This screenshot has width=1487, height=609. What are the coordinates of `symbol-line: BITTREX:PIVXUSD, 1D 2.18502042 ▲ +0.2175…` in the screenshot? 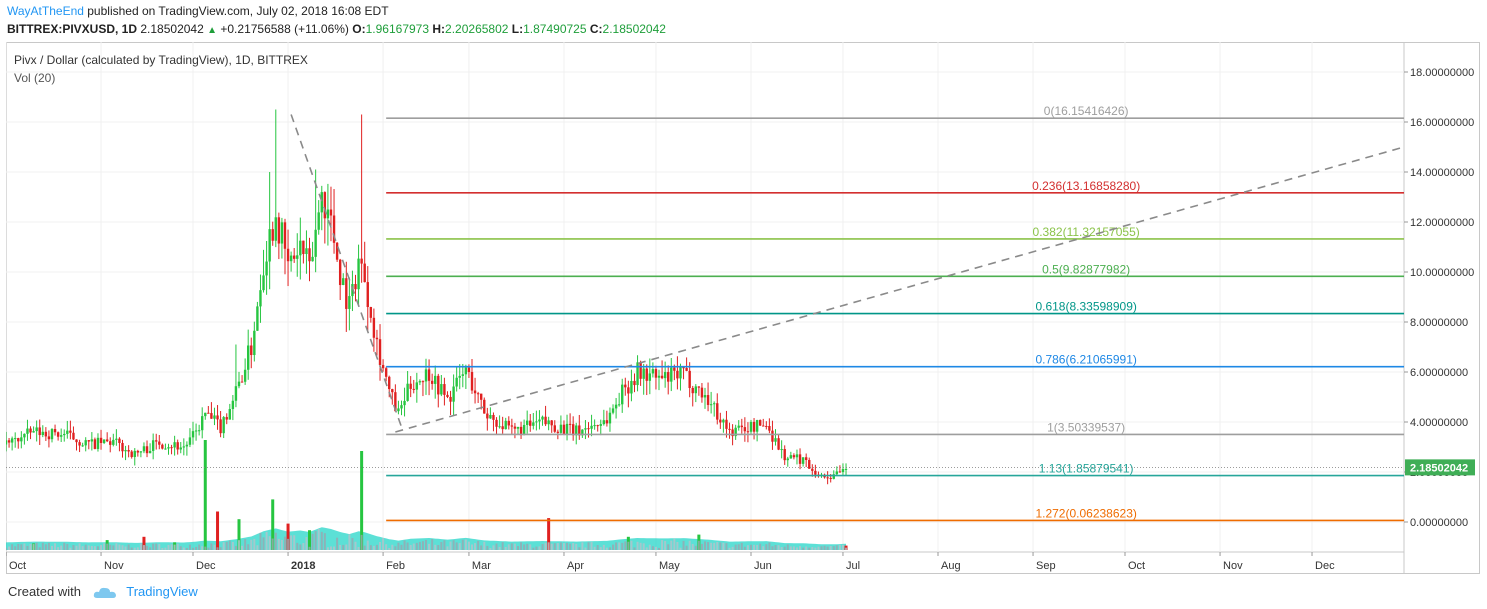 It's located at (336, 29).